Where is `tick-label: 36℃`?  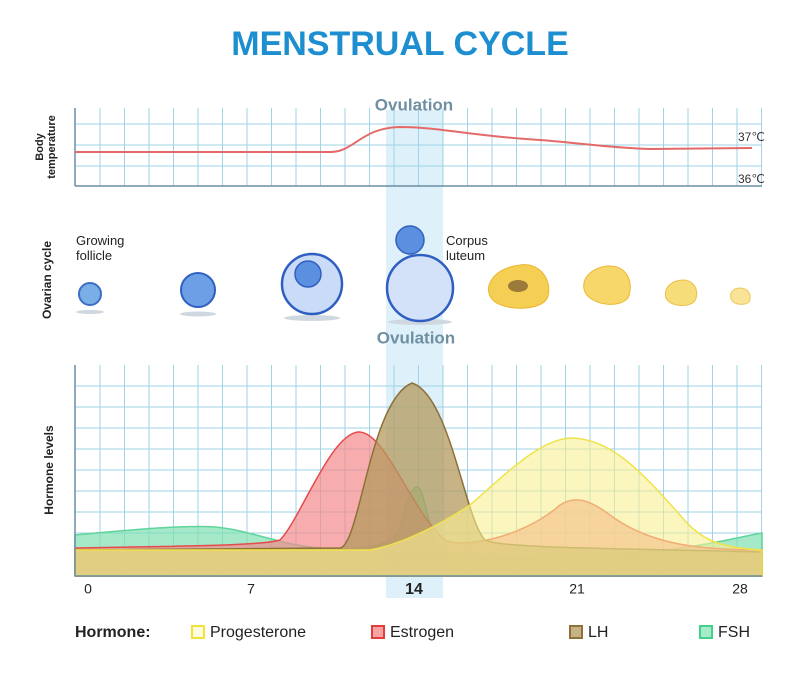
tick-label: 36℃ is located at coordinates (751, 179).